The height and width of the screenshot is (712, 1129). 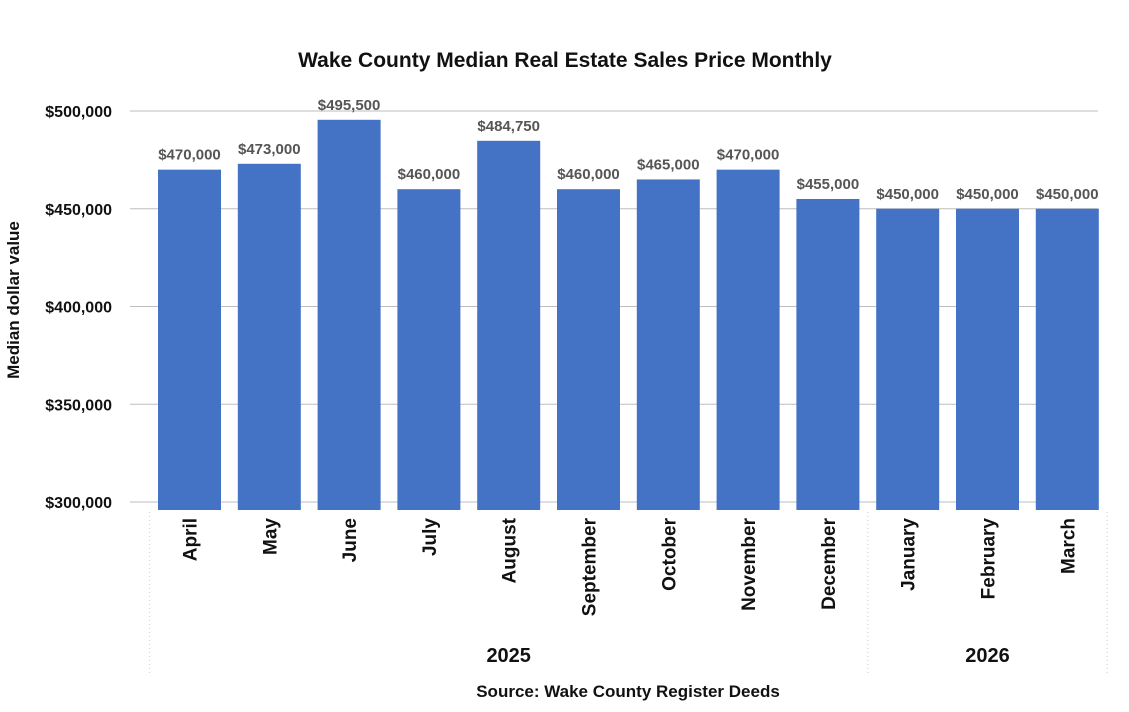 I want to click on category-label: November, so click(x=749, y=564).